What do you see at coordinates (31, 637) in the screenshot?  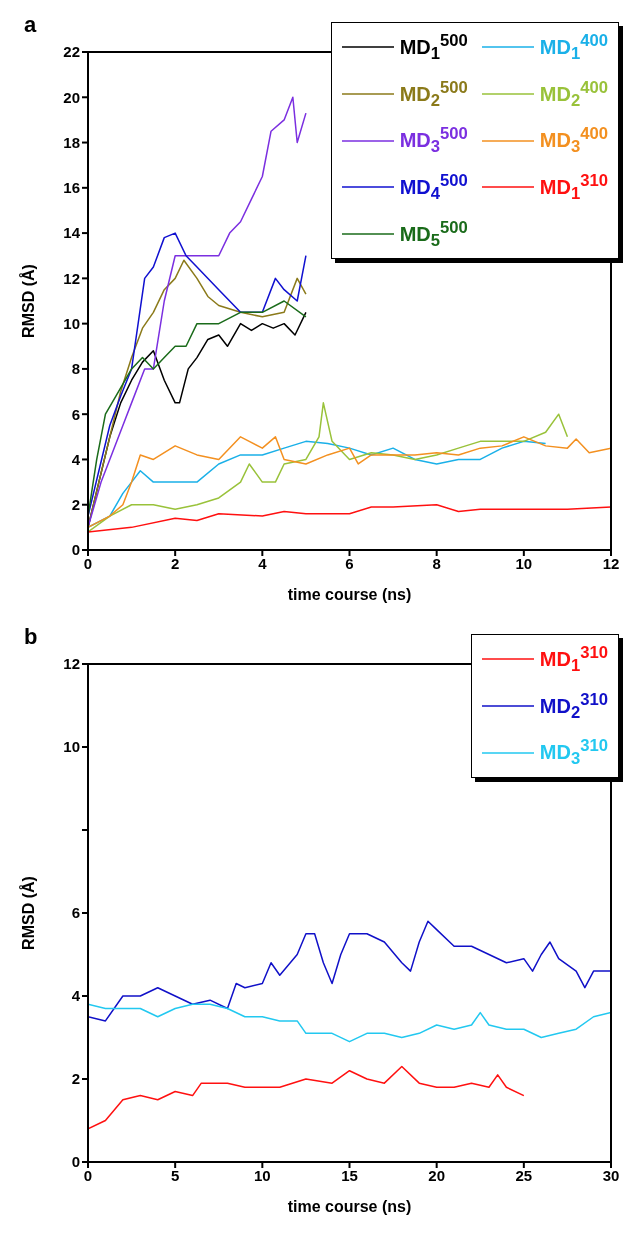 I see `chart-title: b` at bounding box center [31, 637].